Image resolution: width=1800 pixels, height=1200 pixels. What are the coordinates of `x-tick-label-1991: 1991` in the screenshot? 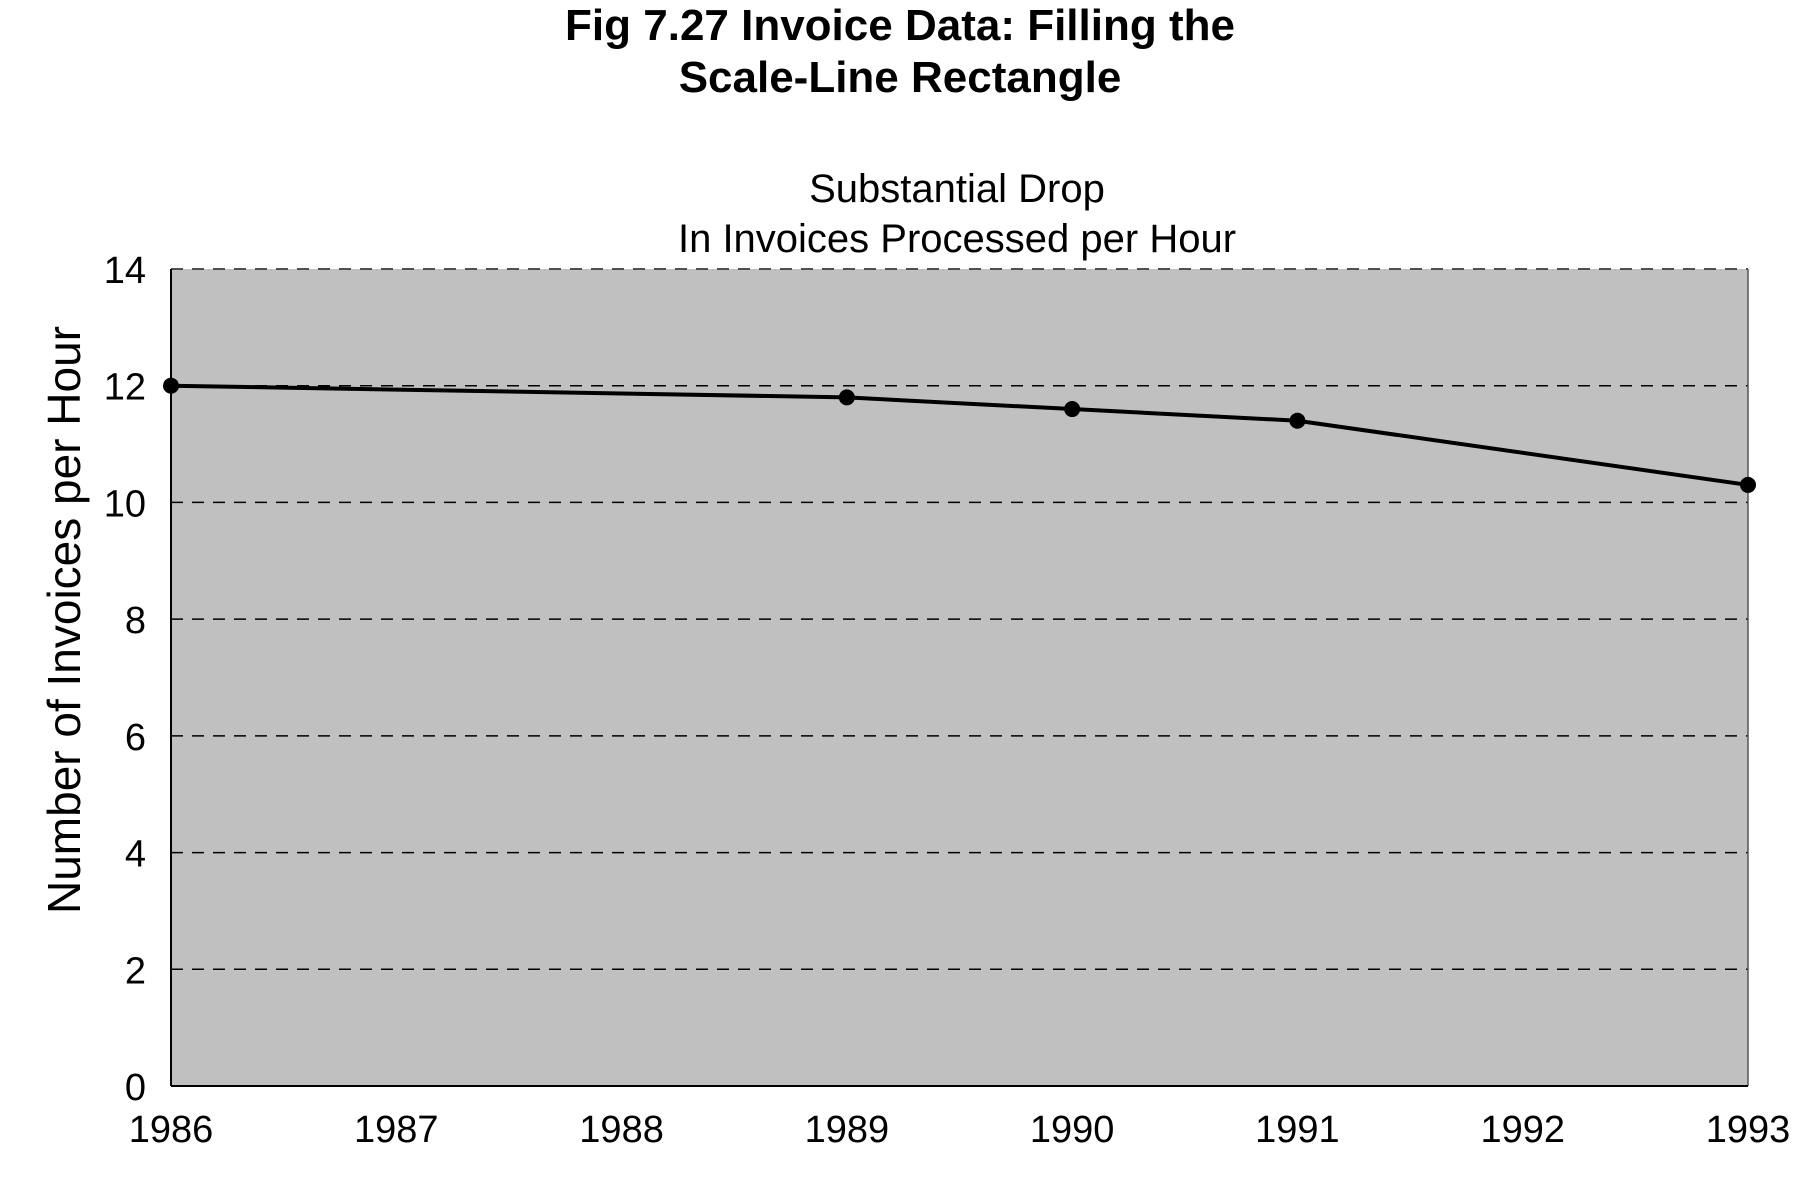 It's located at (1297, 1130).